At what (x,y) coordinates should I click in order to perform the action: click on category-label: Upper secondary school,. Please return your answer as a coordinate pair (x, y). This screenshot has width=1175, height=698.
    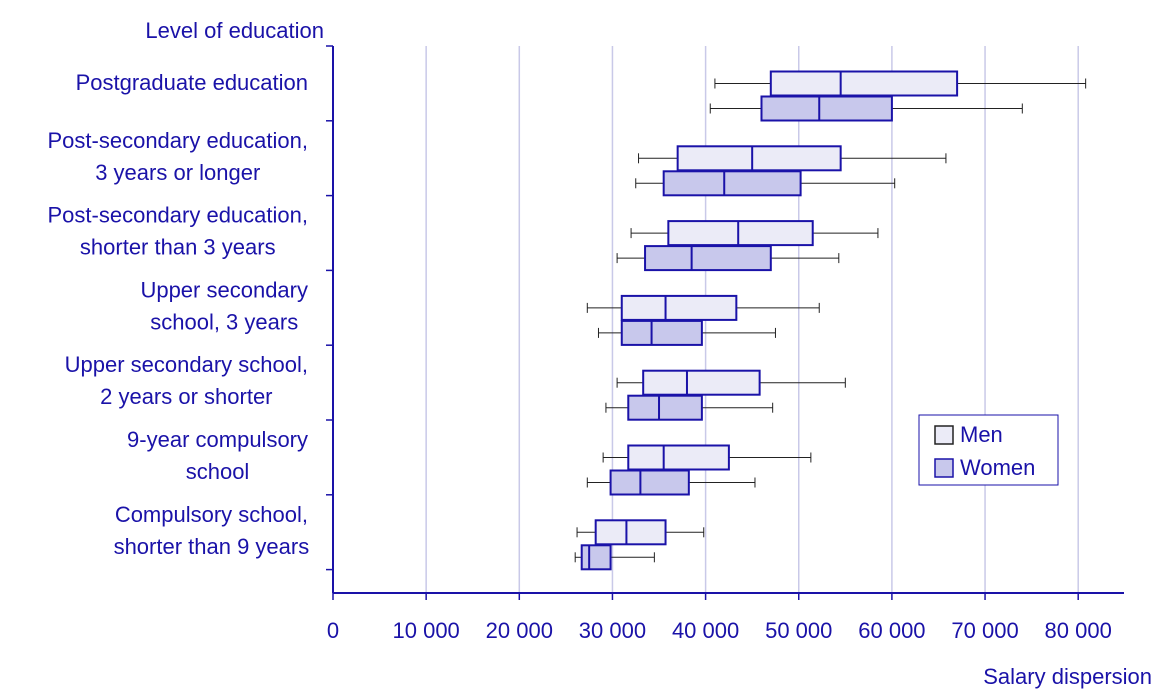
    Looking at the image, I should click on (186, 364).